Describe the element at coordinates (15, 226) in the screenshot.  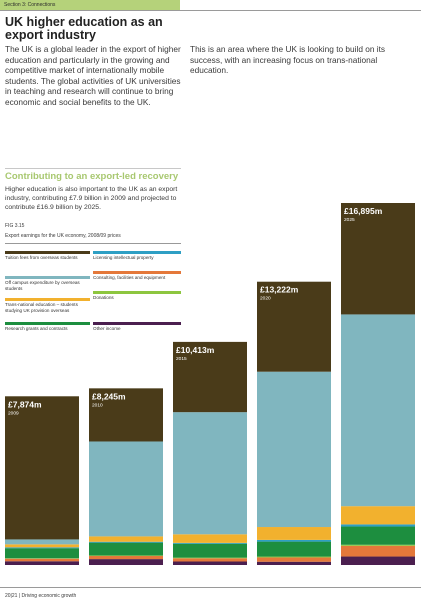
I see `figure-number: FIG 3.15` at that location.